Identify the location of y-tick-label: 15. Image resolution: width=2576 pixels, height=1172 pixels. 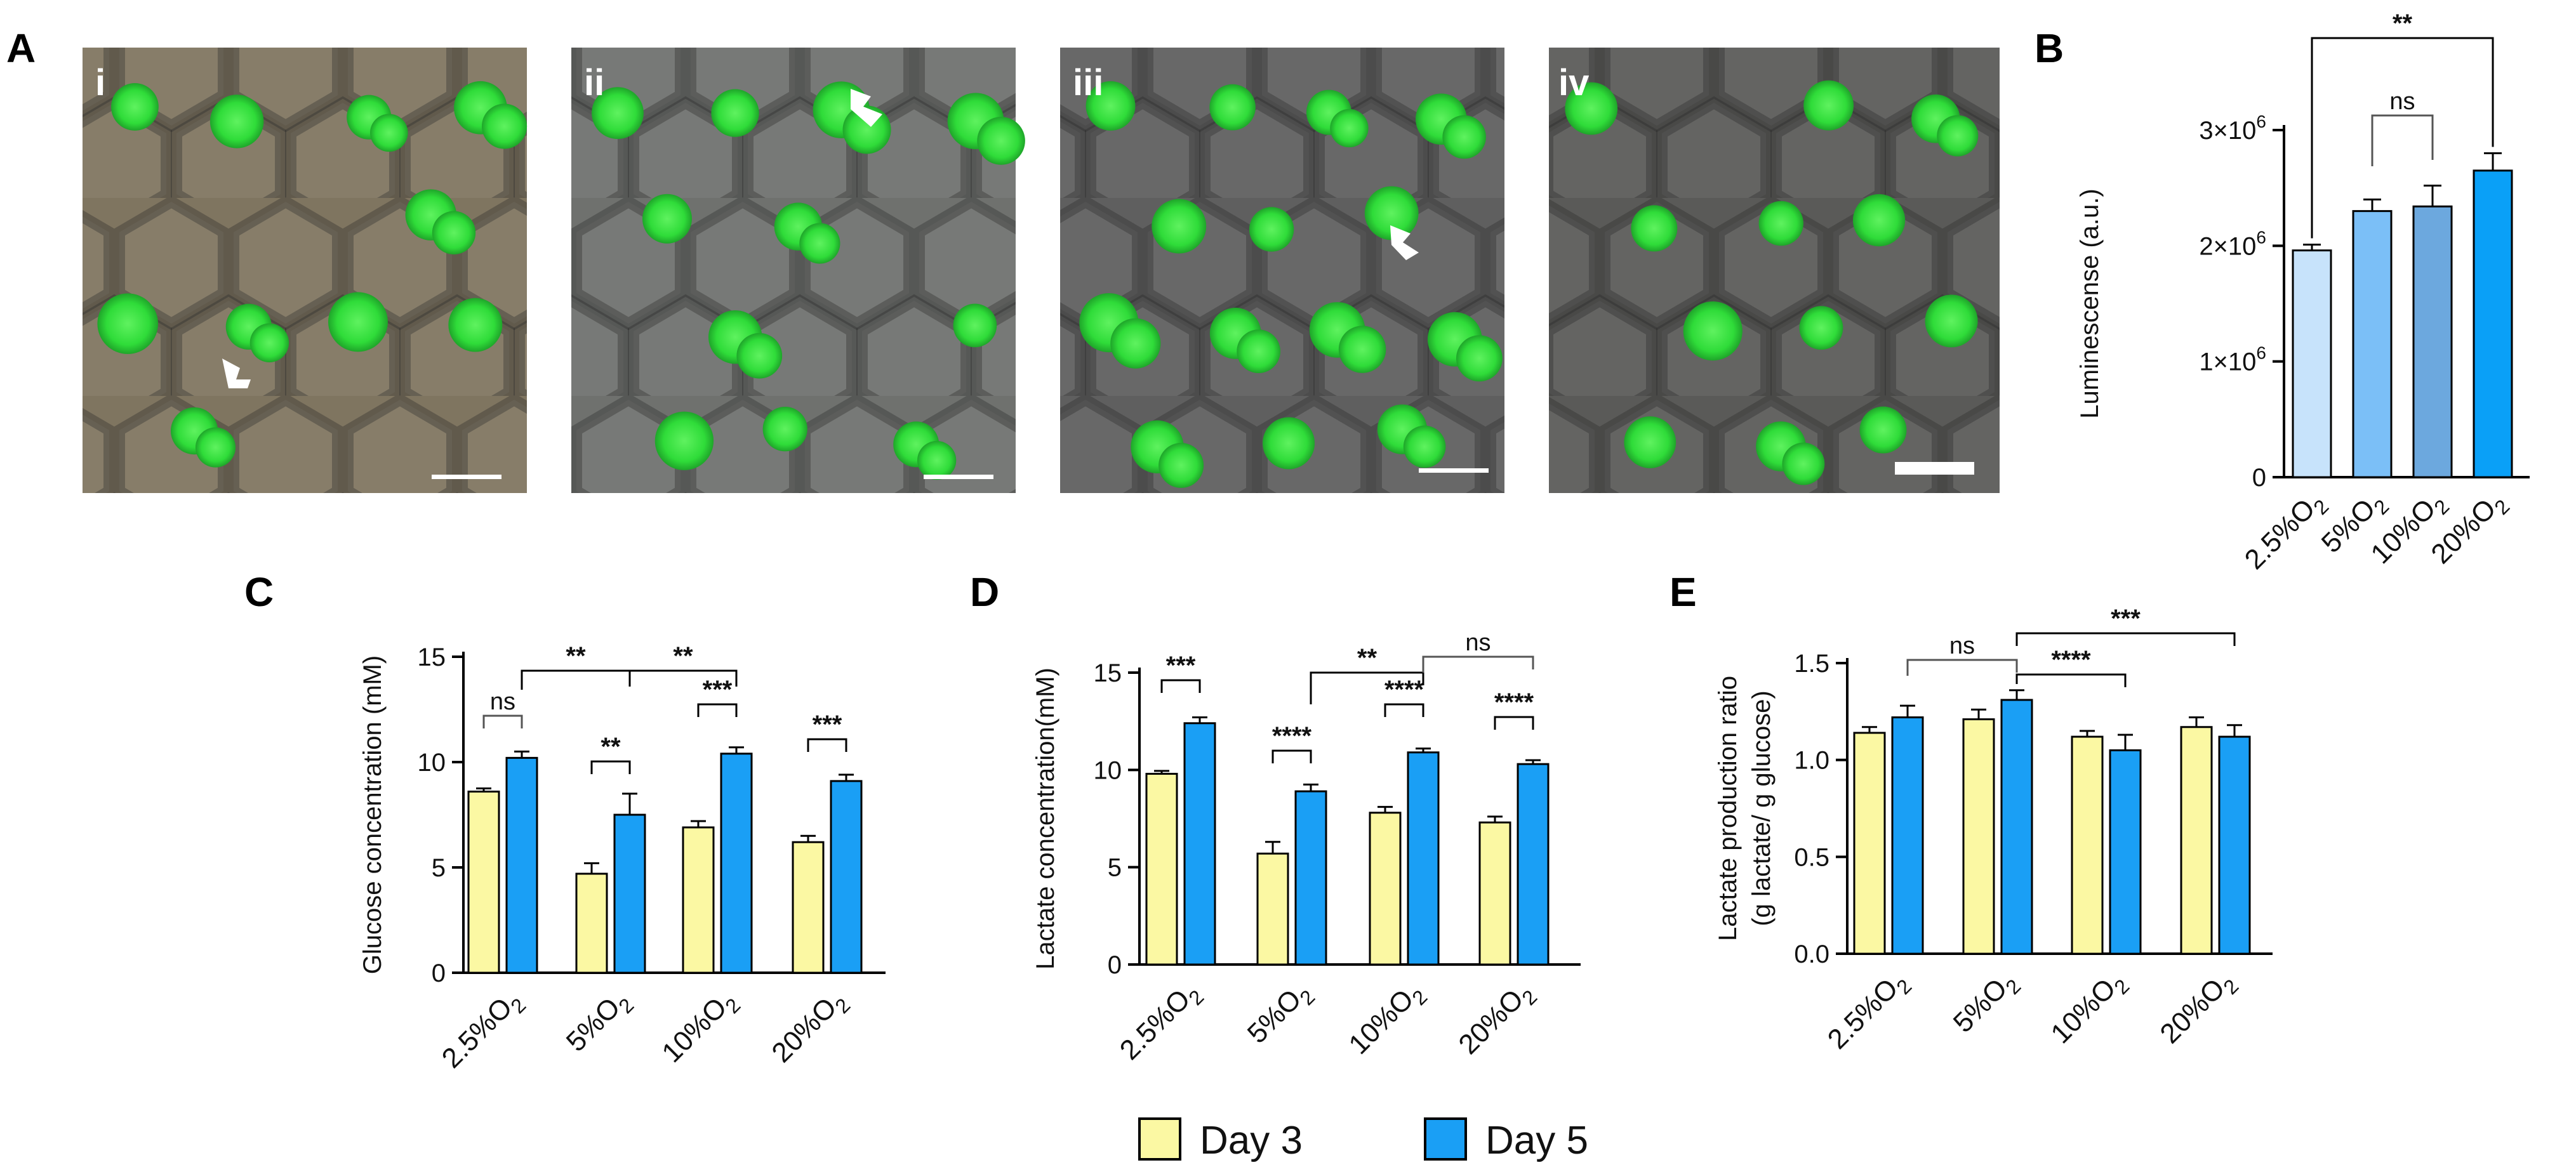
(1108, 673).